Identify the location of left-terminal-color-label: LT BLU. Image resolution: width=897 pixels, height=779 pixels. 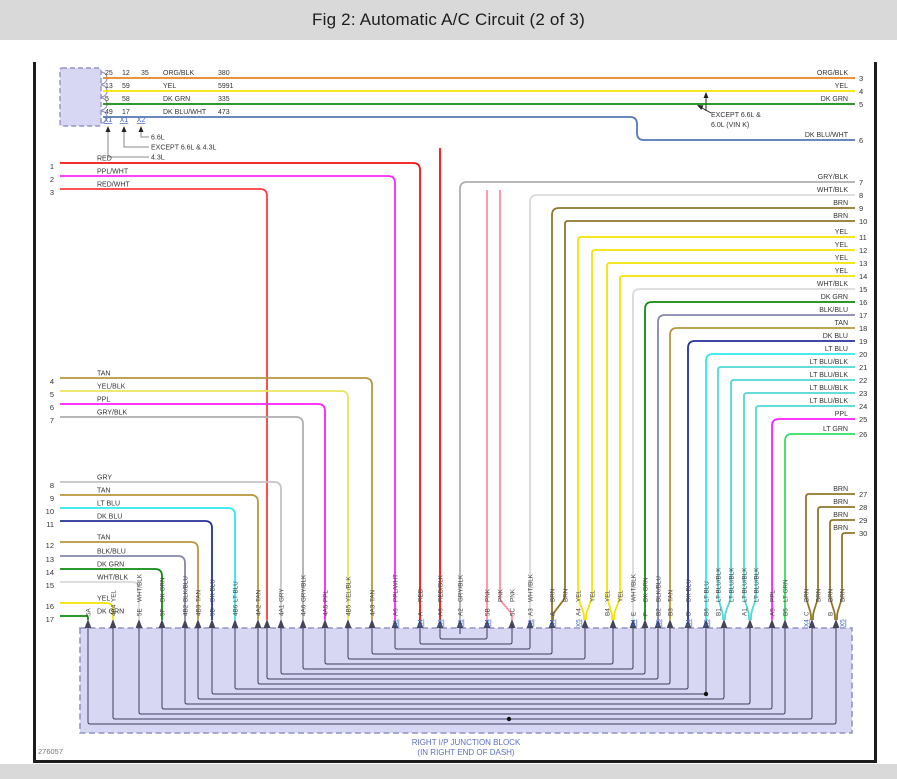
(108, 504).